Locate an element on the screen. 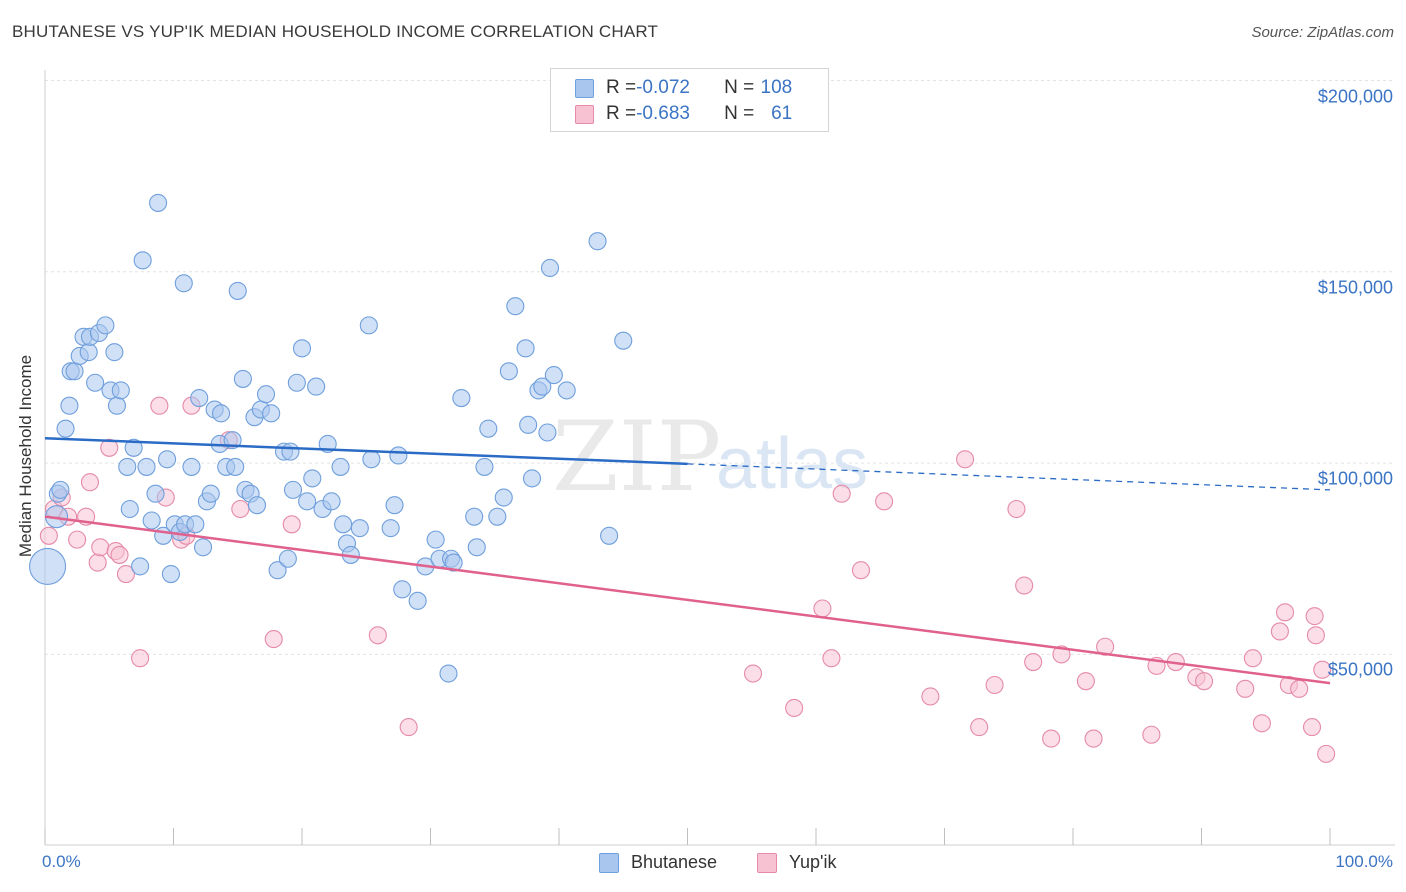 Image resolution: width=1406 pixels, height=892 pixels. legend-n-label: N = is located at coordinates (739, 113).